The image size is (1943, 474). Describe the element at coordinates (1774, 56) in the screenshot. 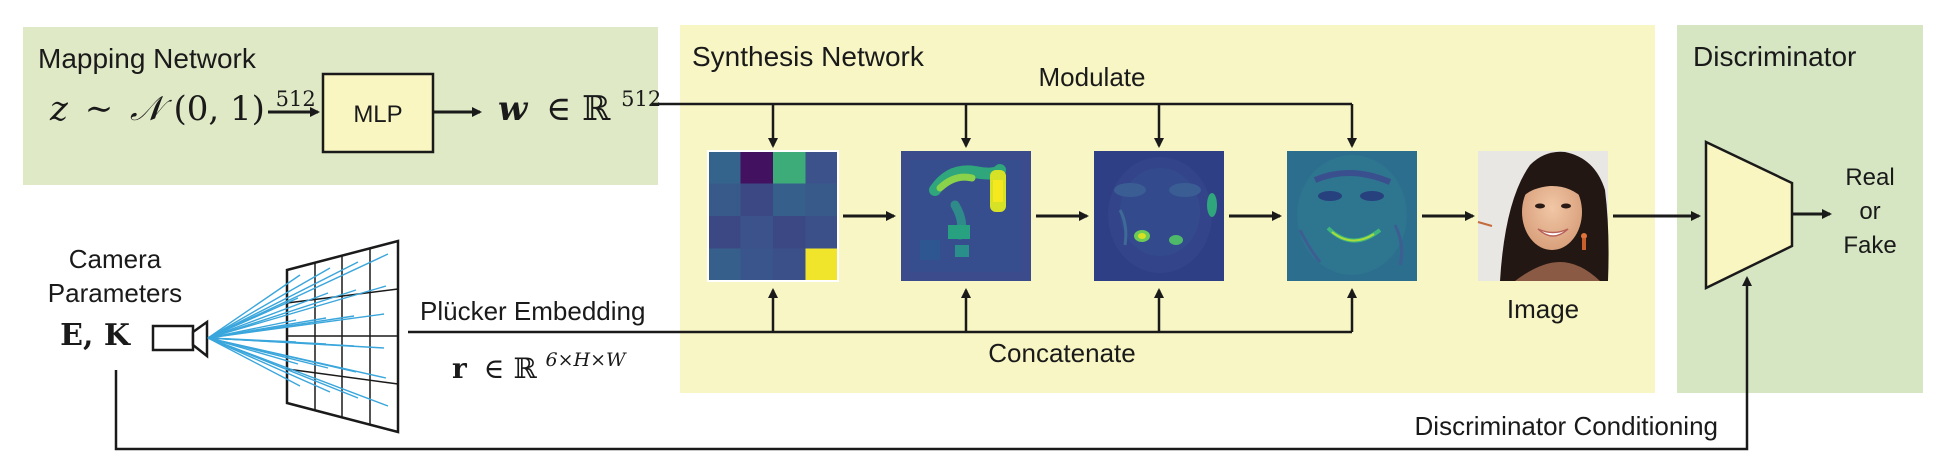

I see `discriminator-title: Discriminator` at that location.